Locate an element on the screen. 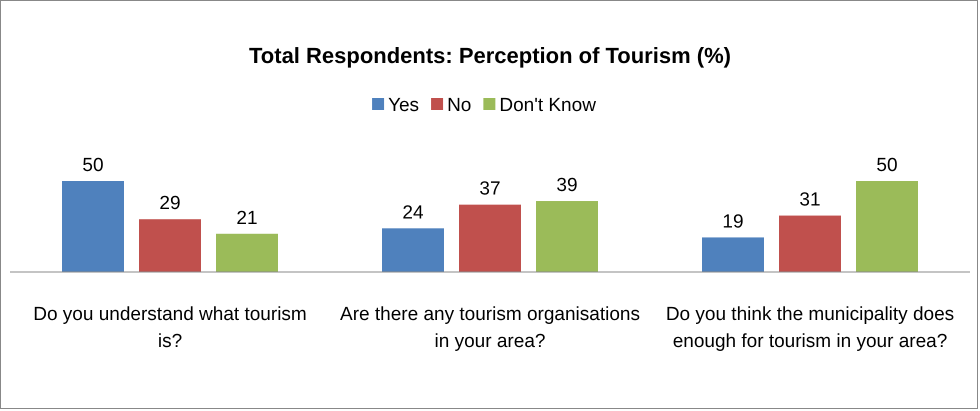 The width and height of the screenshot is (980, 411). x-tick-label: Do you understand what tourism is? is located at coordinates (170, 328).